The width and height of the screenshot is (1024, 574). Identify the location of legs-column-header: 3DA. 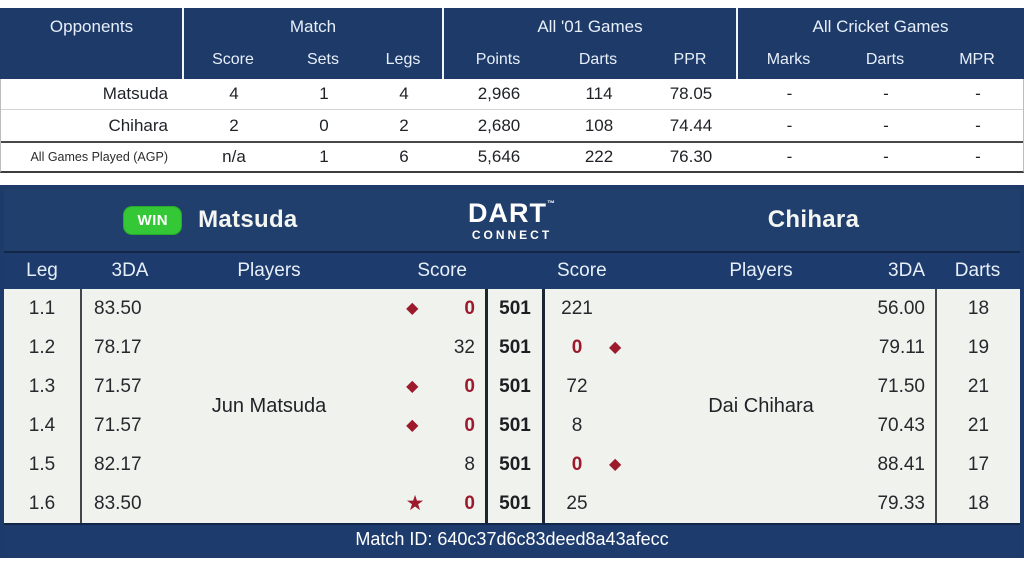
(906, 270).